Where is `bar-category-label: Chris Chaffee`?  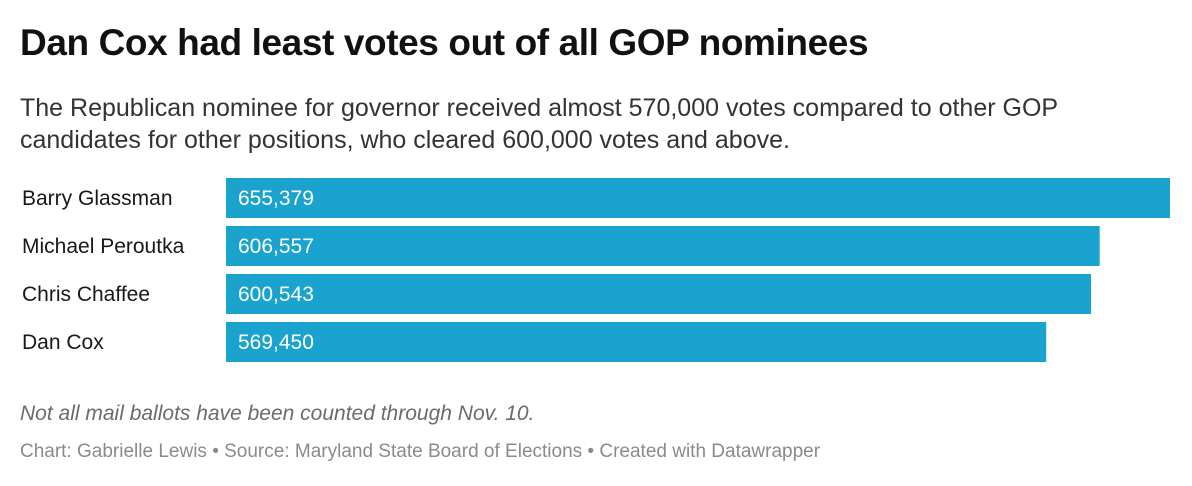
bar-category-label: Chris Chaffee is located at coordinates (86, 294).